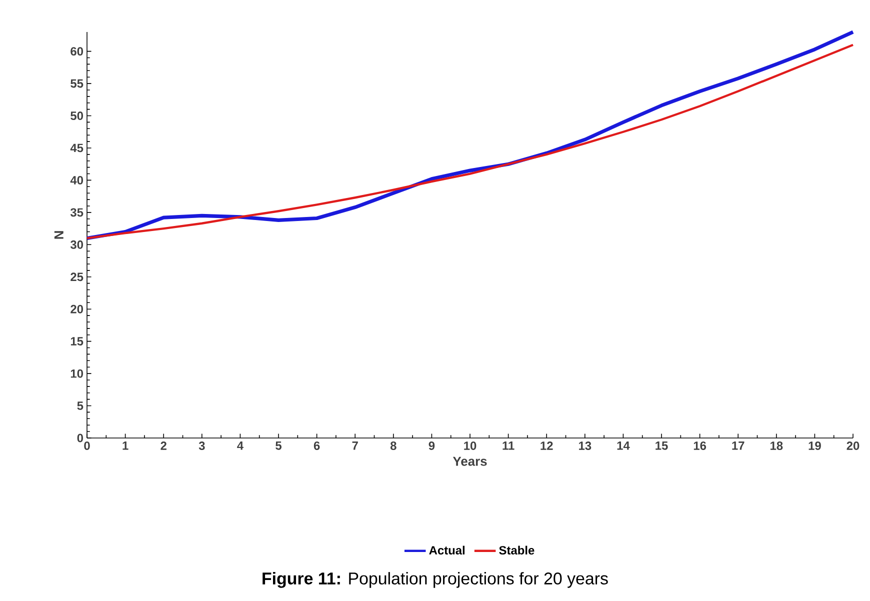  I want to click on y-tick-label: 35, so click(77, 212).